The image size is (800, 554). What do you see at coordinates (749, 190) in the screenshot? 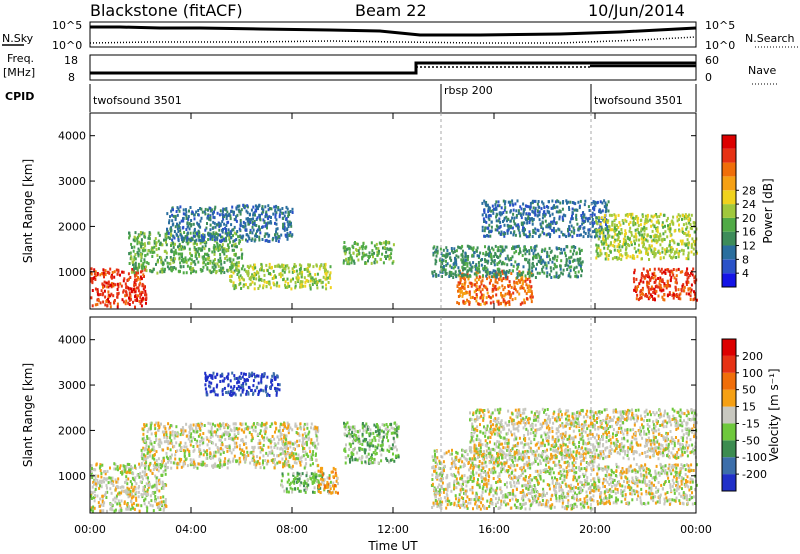
I see `colorbar-tick-label: 28` at bounding box center [749, 190].